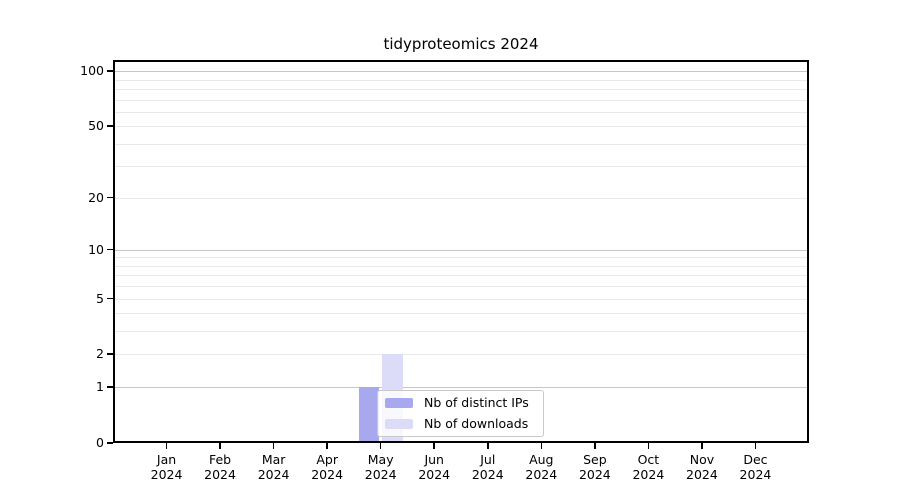  I want to click on legend-label-distinct-ips: Nb of distinct IPs, so click(476, 402).